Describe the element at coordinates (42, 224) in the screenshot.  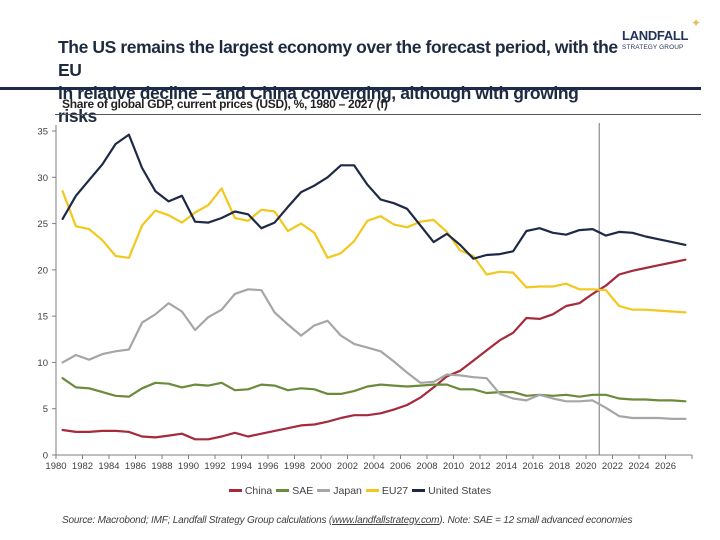
I see `y-tick-label: 25` at that location.